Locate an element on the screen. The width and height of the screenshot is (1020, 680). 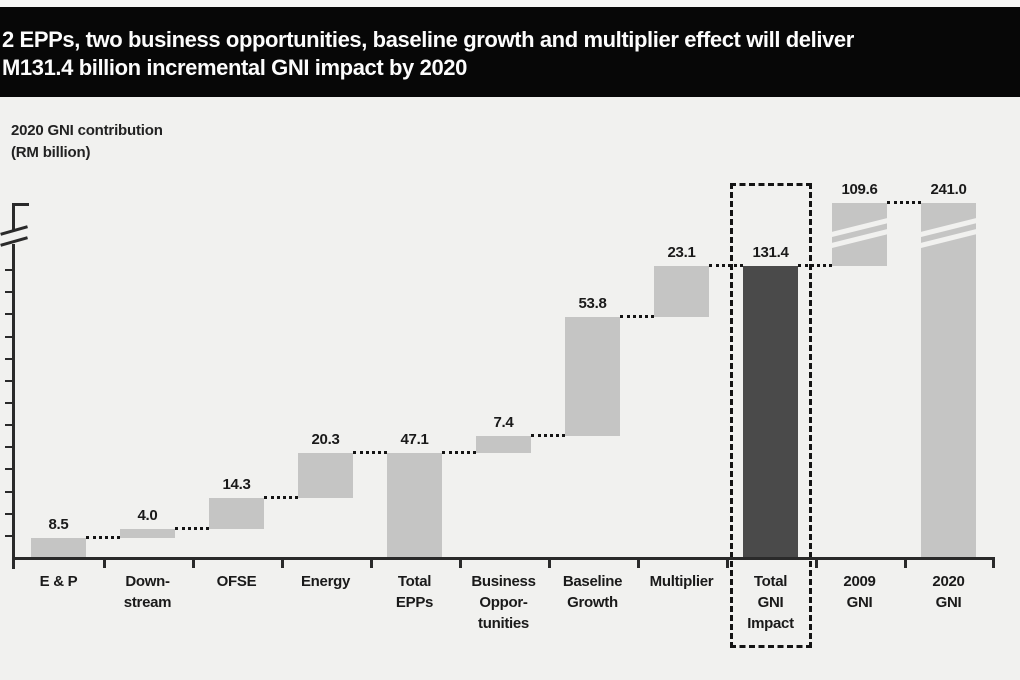
bar-value-label: 20.3 is located at coordinates (325, 439).